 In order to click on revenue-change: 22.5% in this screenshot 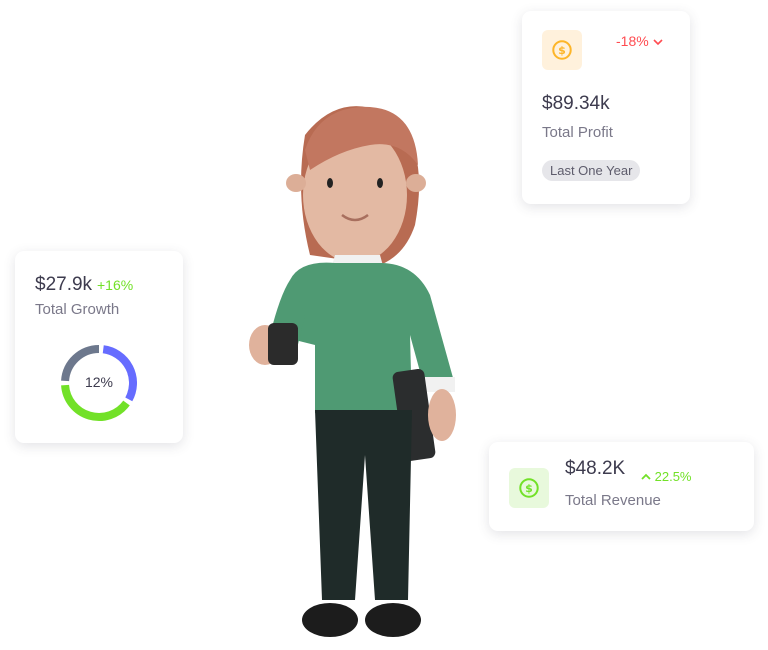, I will do `click(666, 476)`.